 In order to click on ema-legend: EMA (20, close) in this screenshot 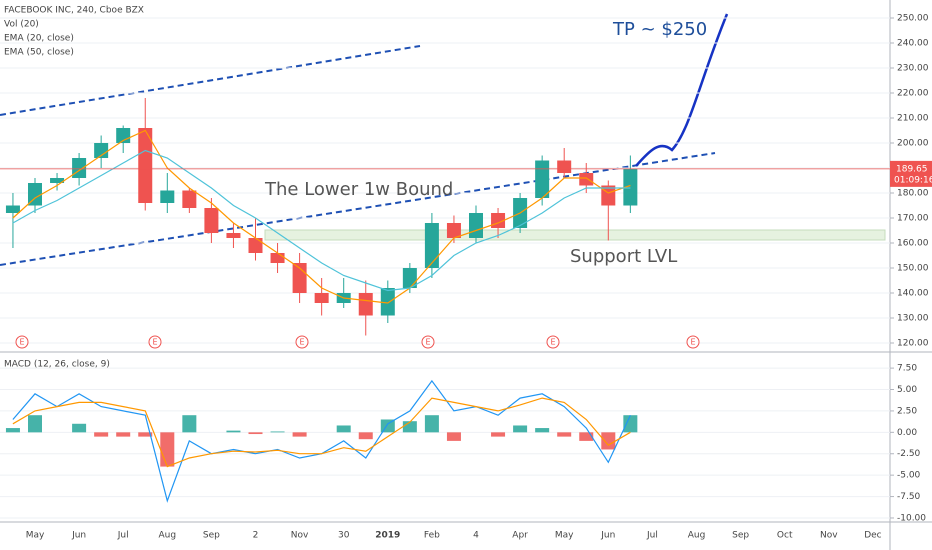, I will do `click(39, 39)`.